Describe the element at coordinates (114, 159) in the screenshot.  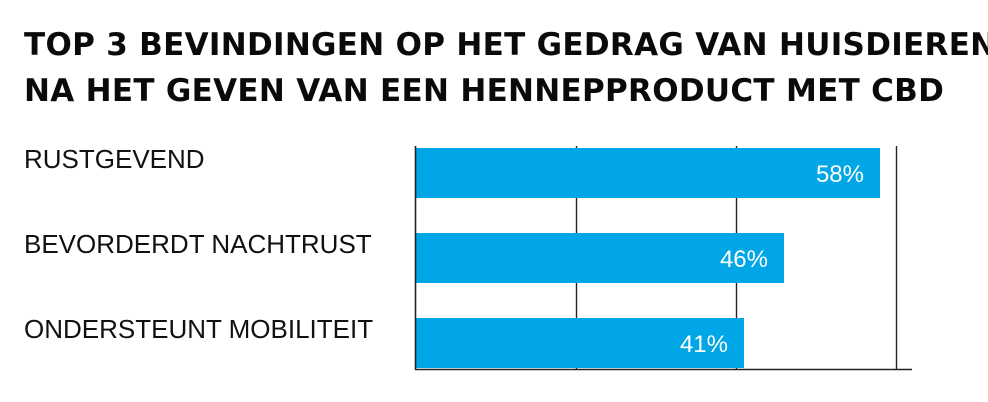
I see `category-label-1: RUSTGEVEND` at that location.